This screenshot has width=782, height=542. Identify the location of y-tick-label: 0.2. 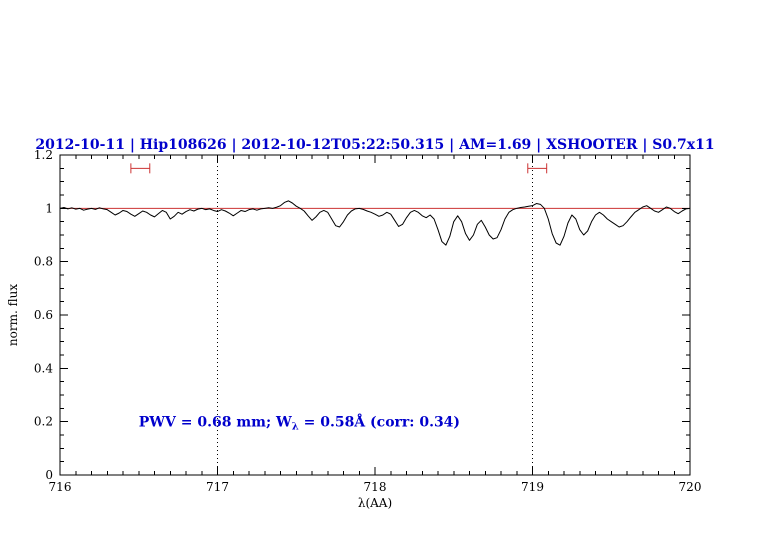
(43, 422).